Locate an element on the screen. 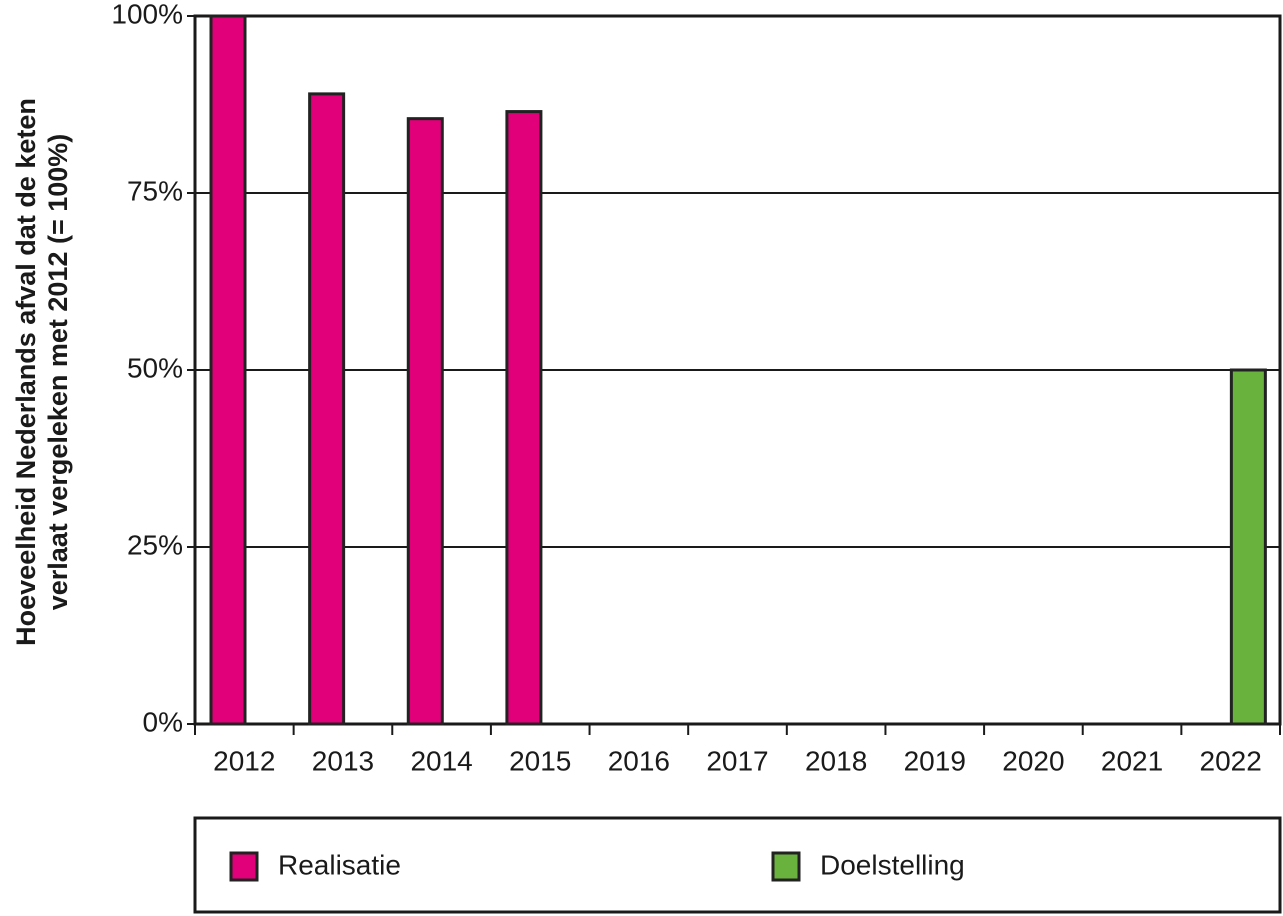 The height and width of the screenshot is (916, 1283). y-tick-label: 25% is located at coordinates (155, 544).